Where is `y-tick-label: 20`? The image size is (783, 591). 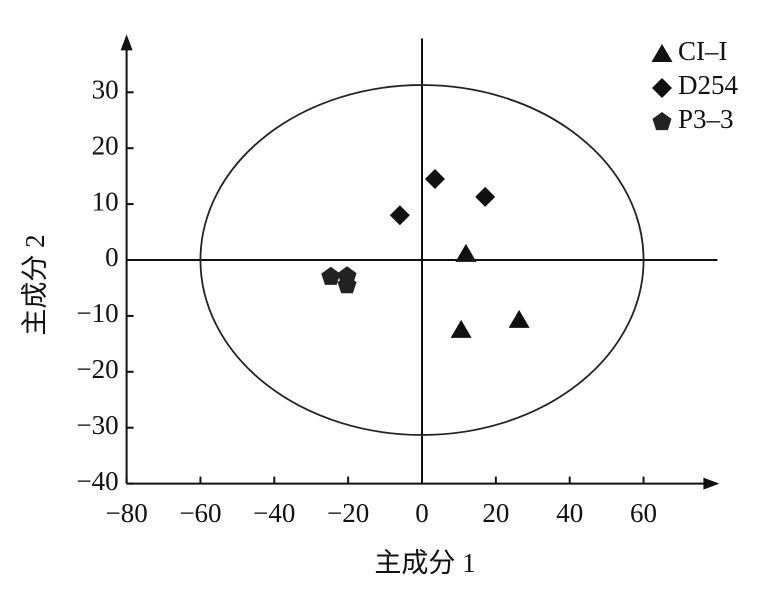
y-tick-label: 20 is located at coordinates (105, 145).